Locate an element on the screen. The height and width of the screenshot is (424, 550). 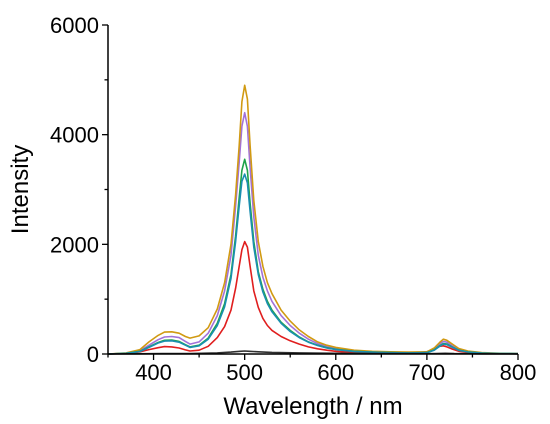
y-tick-label: 0 is located at coordinates (93, 354).